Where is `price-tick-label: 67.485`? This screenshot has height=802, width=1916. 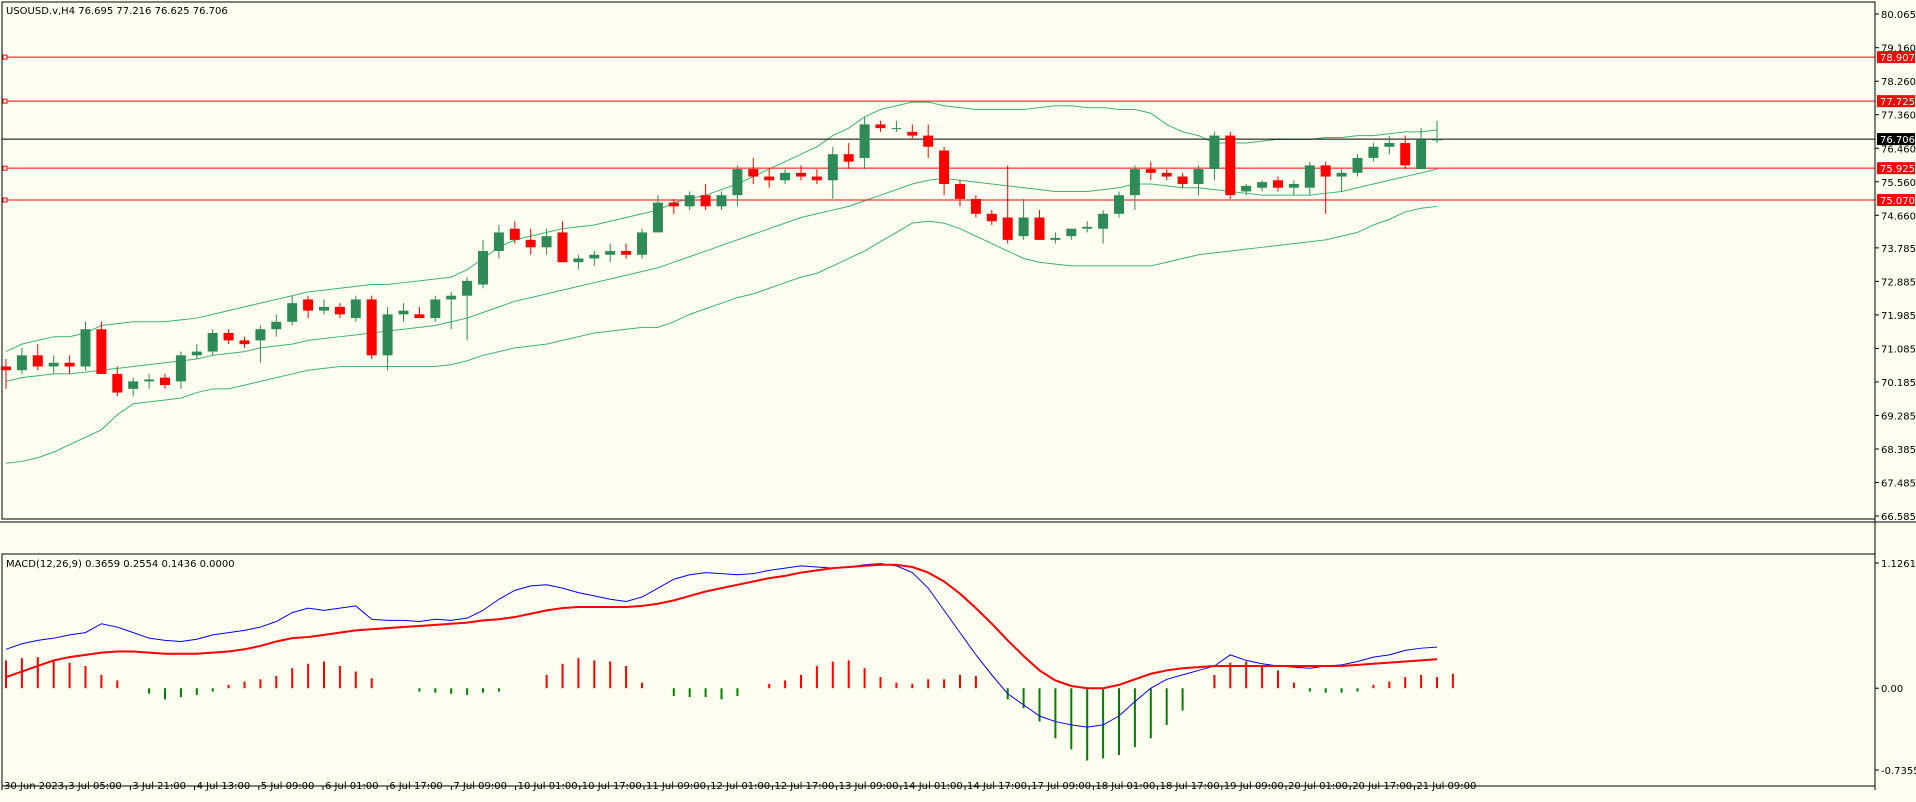
price-tick-label: 67.485 is located at coordinates (1898, 483).